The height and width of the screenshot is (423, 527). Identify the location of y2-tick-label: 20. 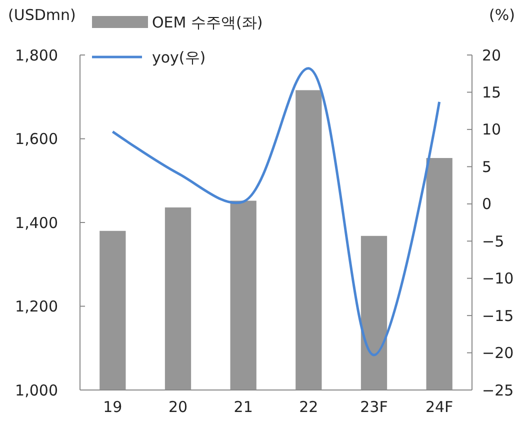
(492, 55).